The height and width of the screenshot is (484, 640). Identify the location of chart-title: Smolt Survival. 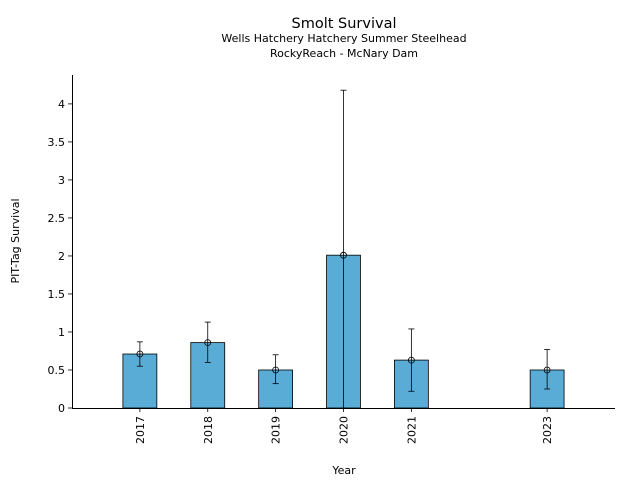
(344, 24).